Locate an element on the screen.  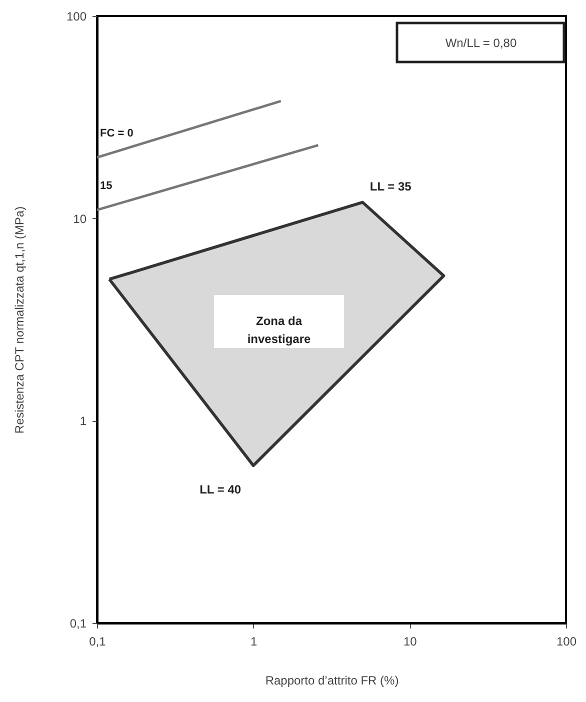
y-axis-title: Resistenza CPT normalizzata qt,1,n (MPa) is located at coordinates (19, 320).